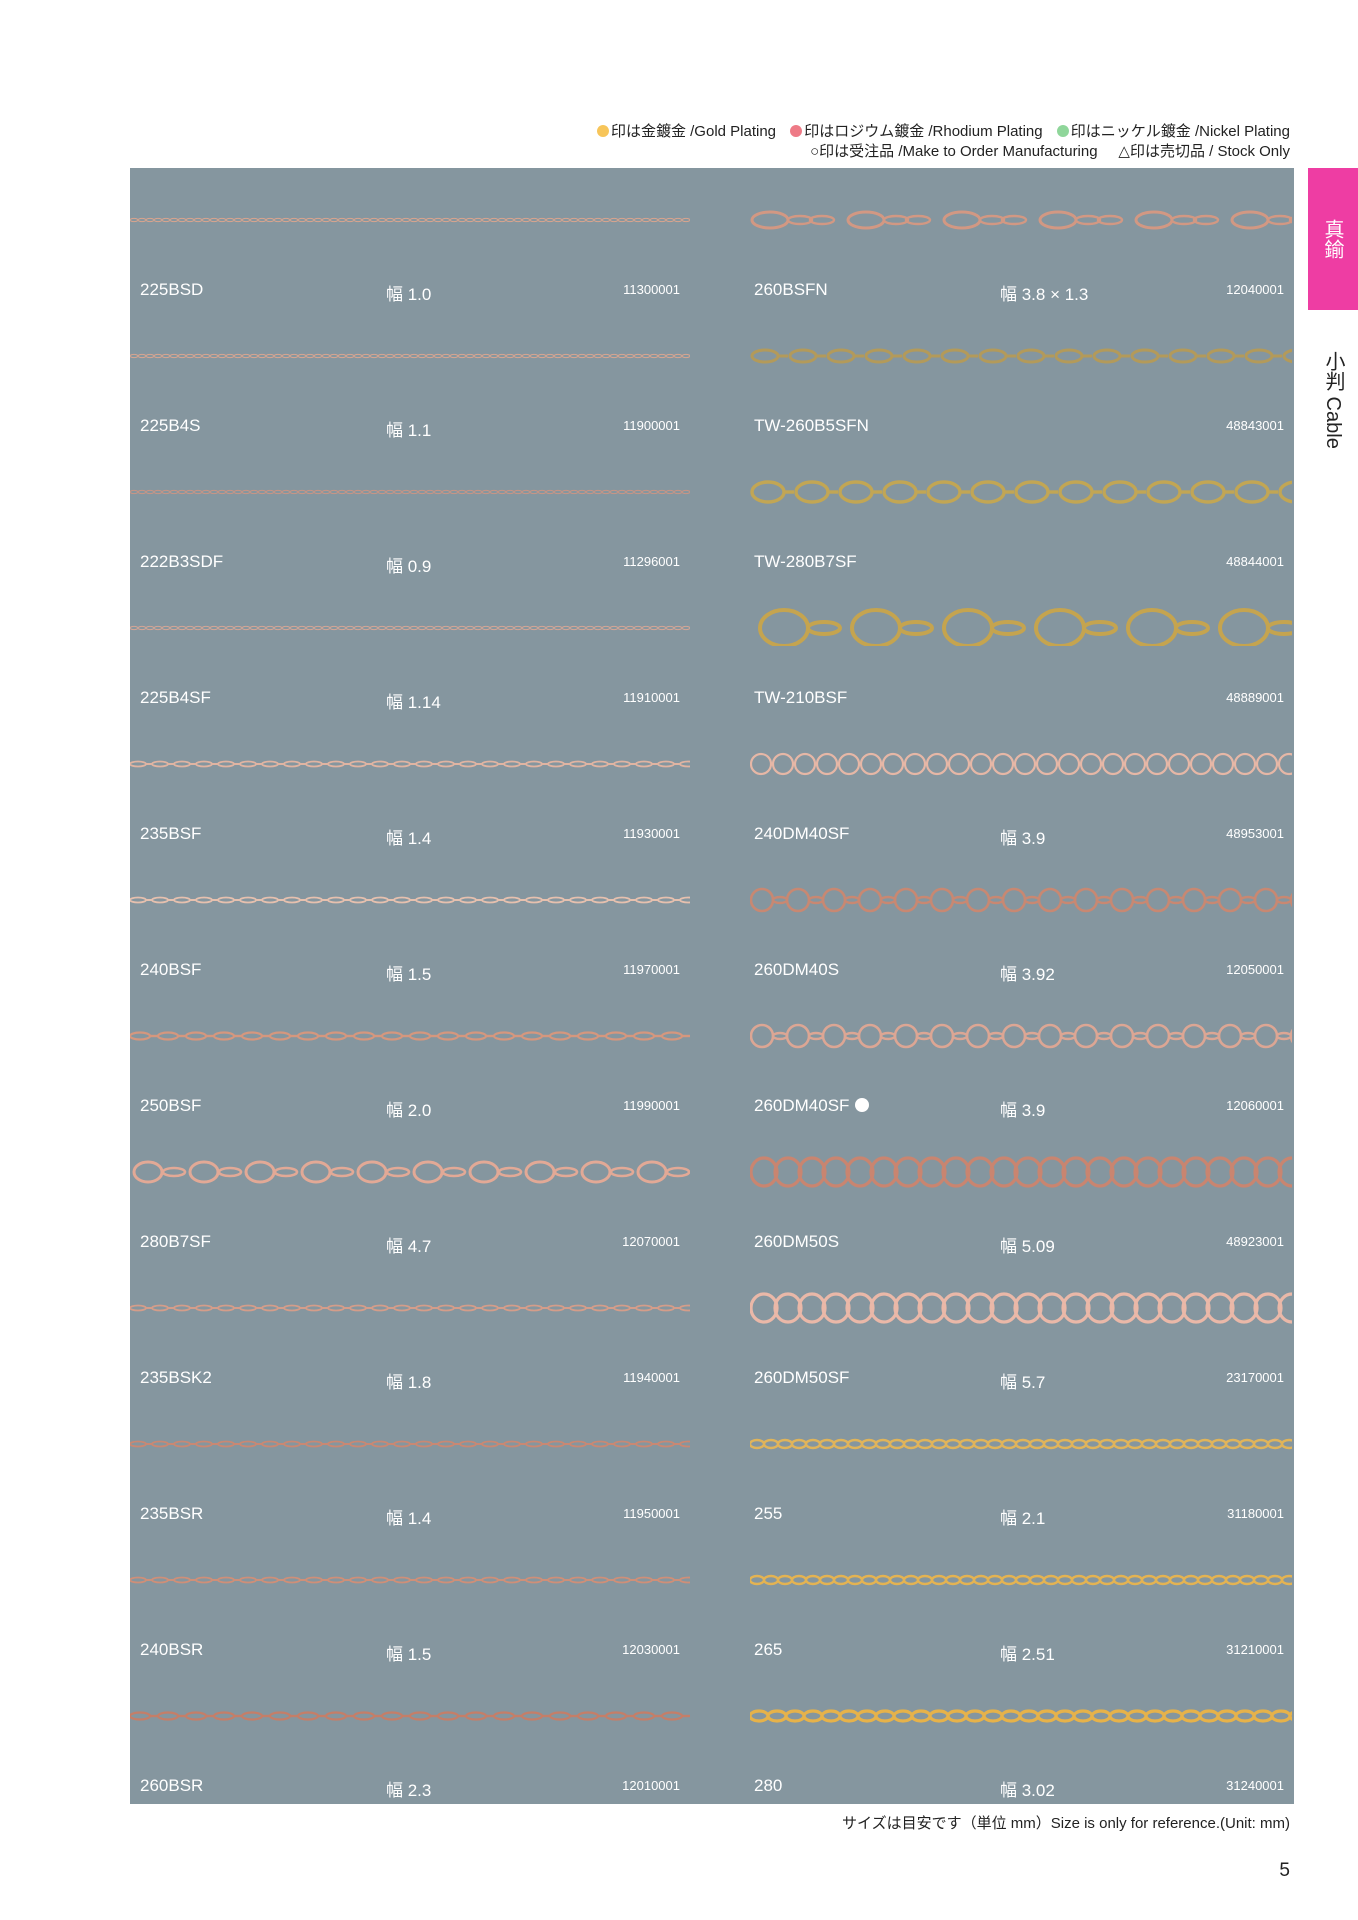  I want to click on product-code-text: TW-260B5SFN, so click(811, 425).